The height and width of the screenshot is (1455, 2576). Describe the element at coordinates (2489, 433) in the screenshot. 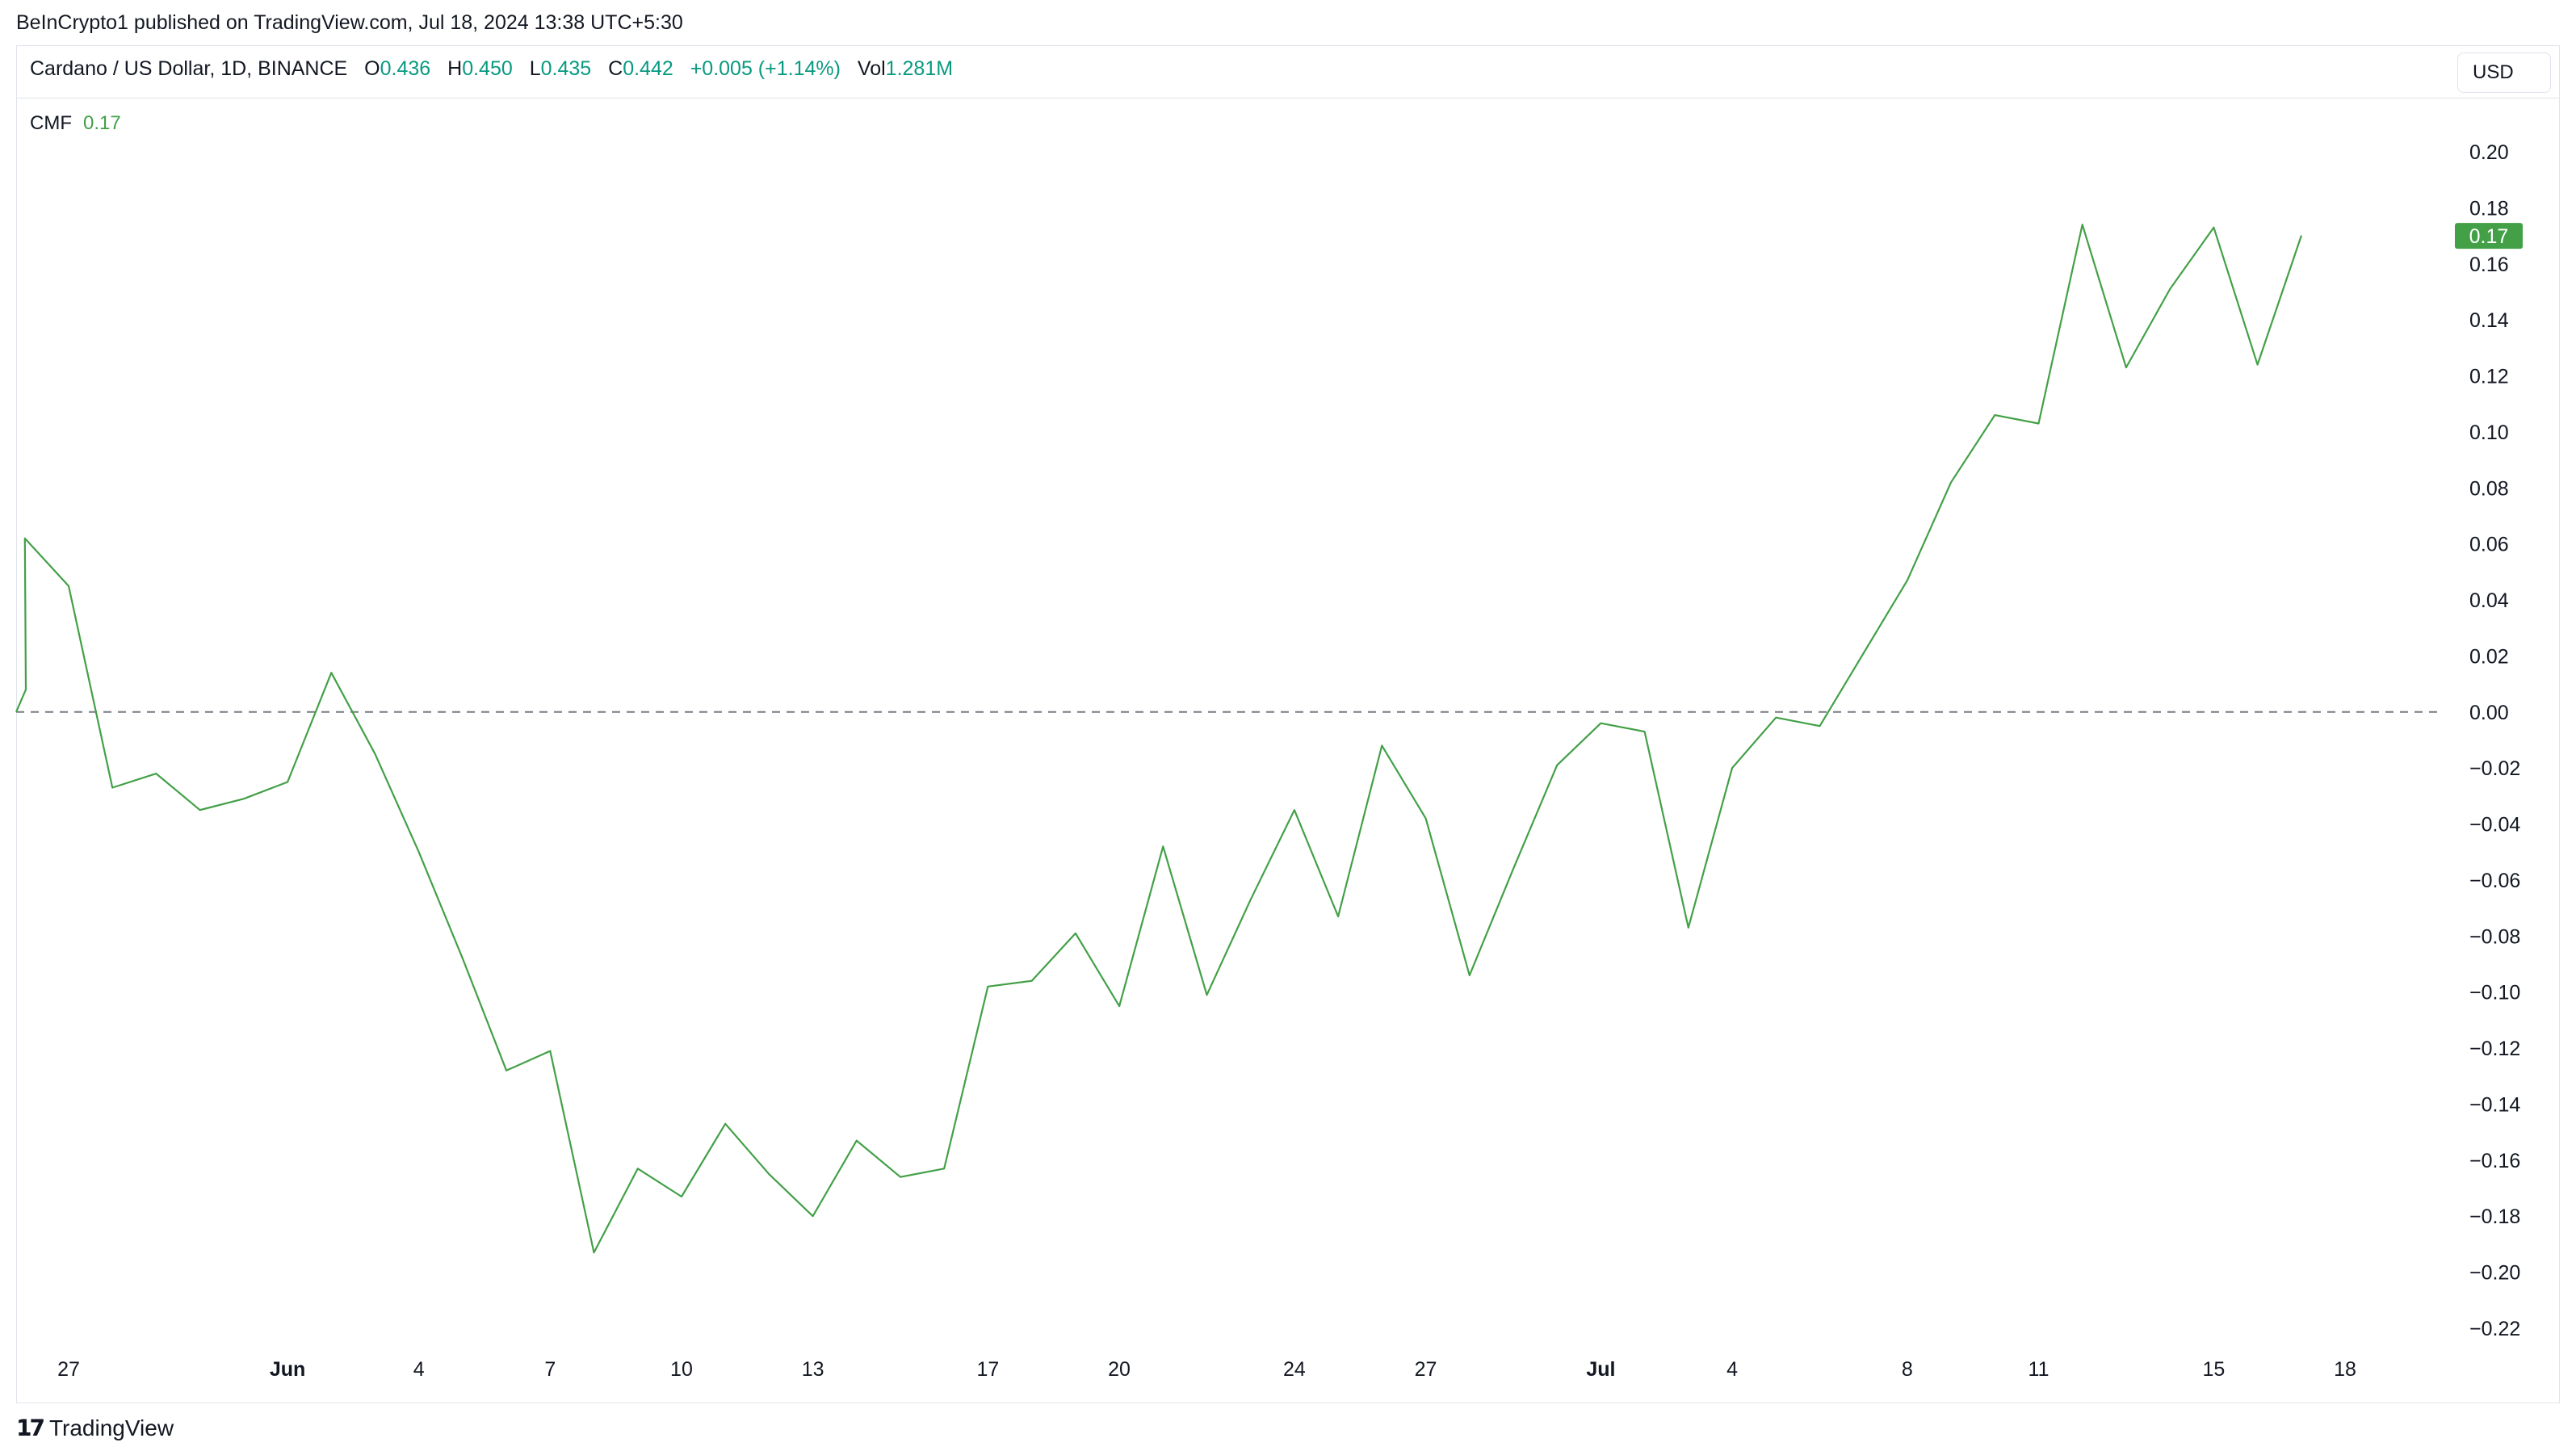

I see `y-tick-label: 0.10` at that location.